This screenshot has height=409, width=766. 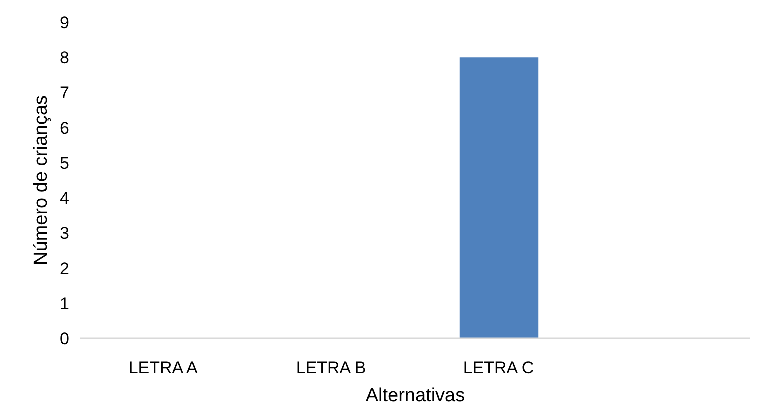 What do you see at coordinates (65, 339) in the screenshot?
I see `y-tick-label: 0` at bounding box center [65, 339].